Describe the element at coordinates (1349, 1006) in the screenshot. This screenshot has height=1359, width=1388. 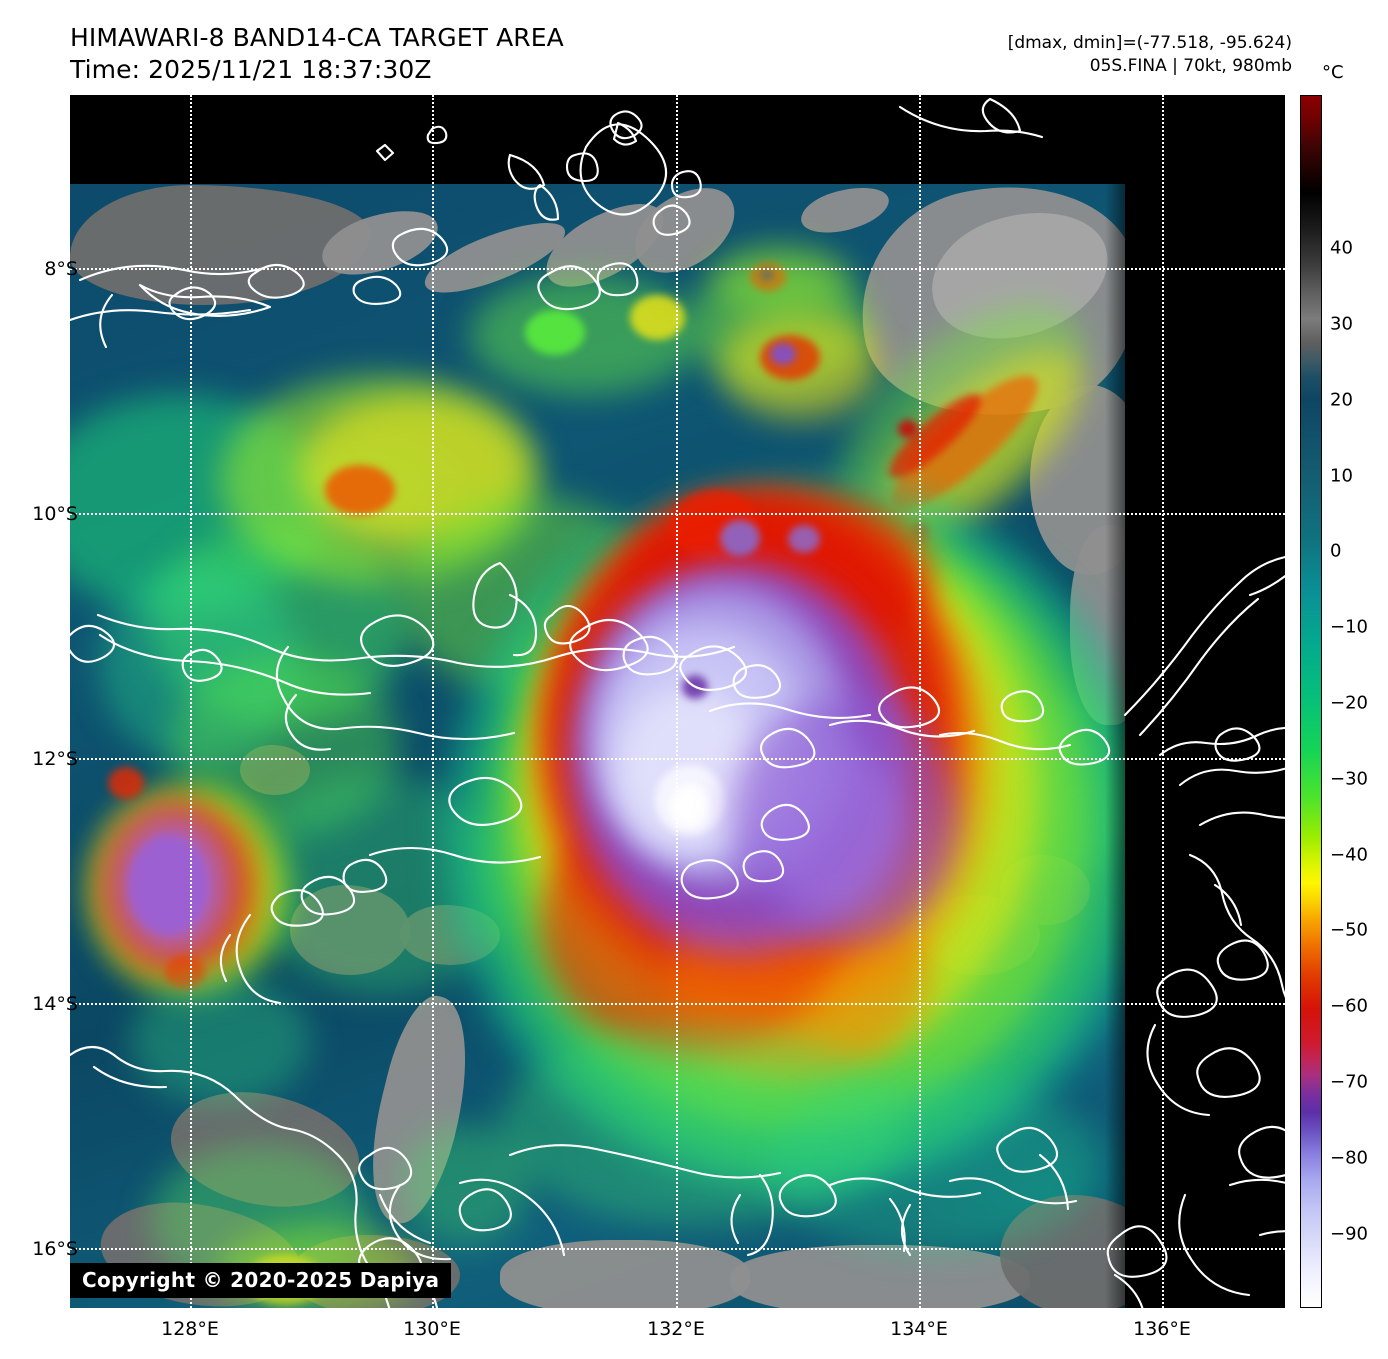
I see `colorbar-tick-label: −60` at that location.